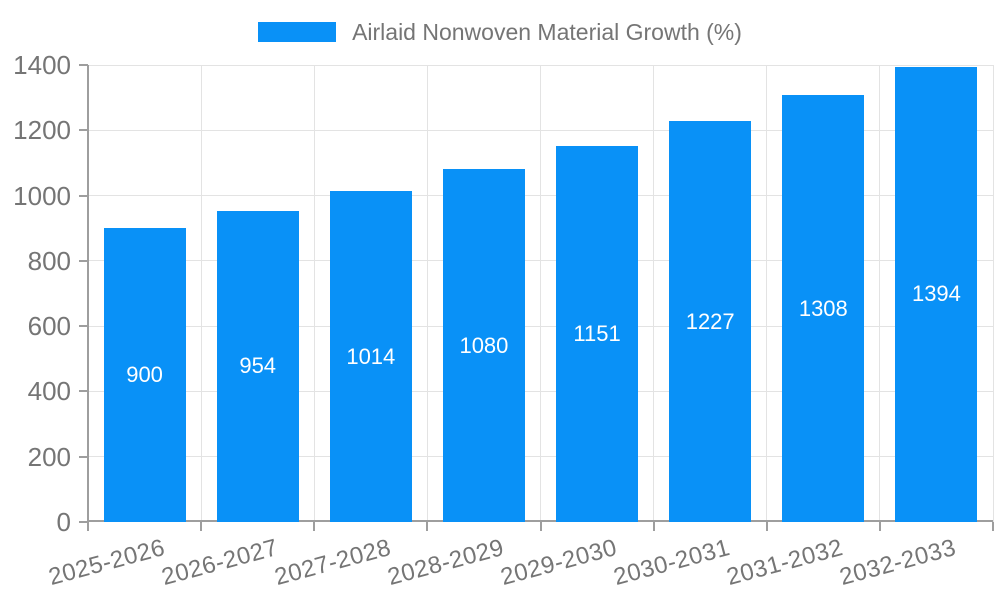 The image size is (1000, 605). Describe the element at coordinates (49, 326) in the screenshot. I see `y-tick-label: 600` at that location.